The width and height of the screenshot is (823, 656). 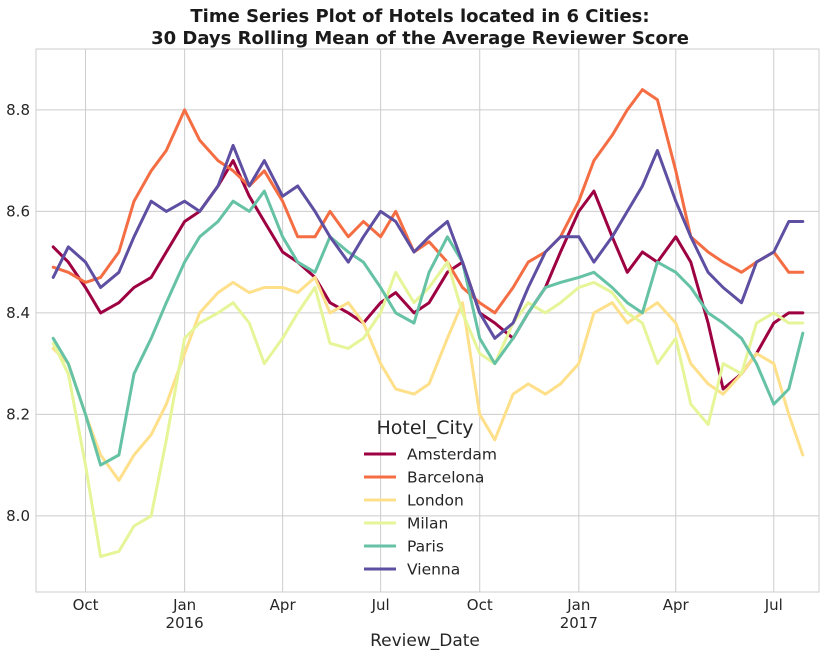 I want to click on y-tick-label: 8.6, so click(x=18, y=211).